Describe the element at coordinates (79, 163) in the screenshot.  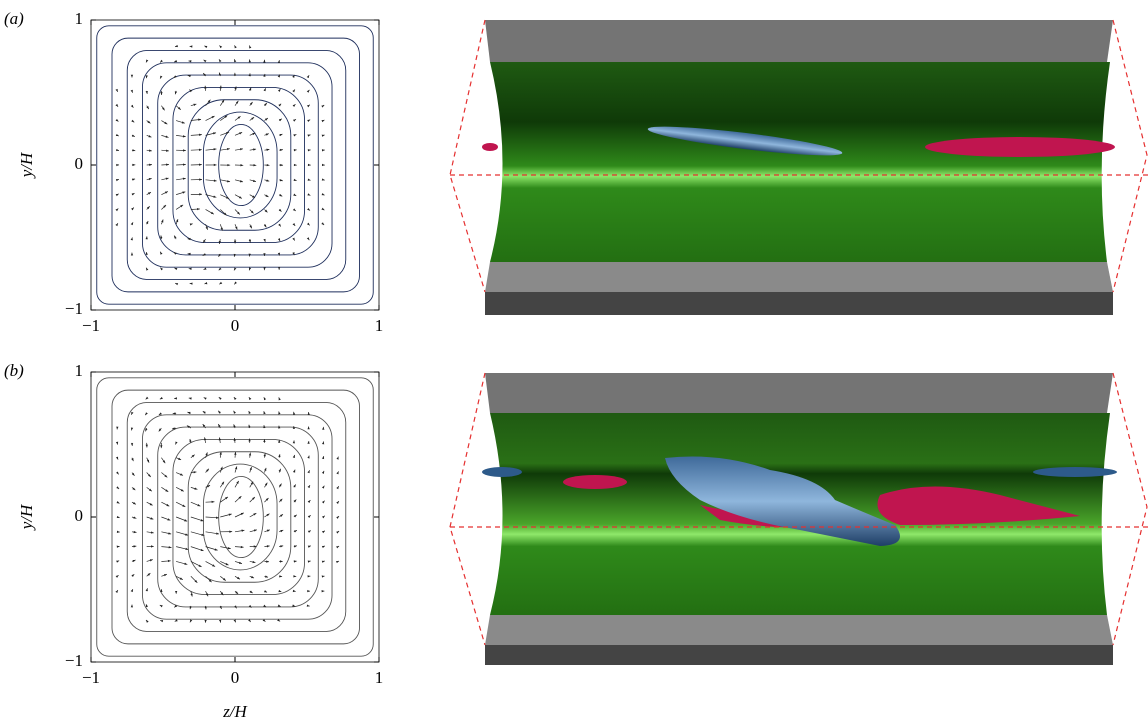
I see `y-tick-label: 0` at that location.